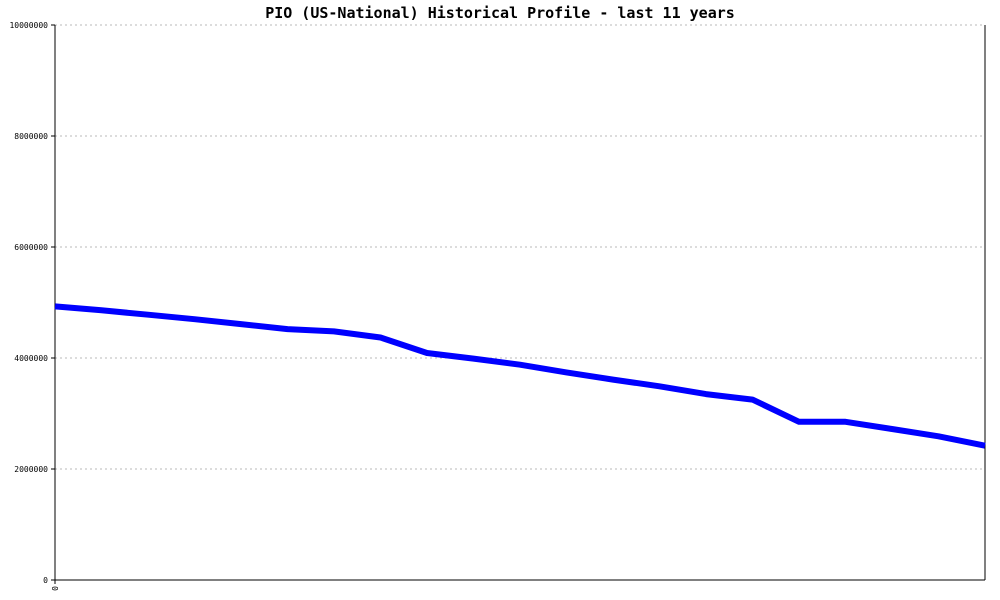 The height and width of the screenshot is (600, 1000). Describe the element at coordinates (45, 580) in the screenshot. I see `y-tick-label: 0` at that location.